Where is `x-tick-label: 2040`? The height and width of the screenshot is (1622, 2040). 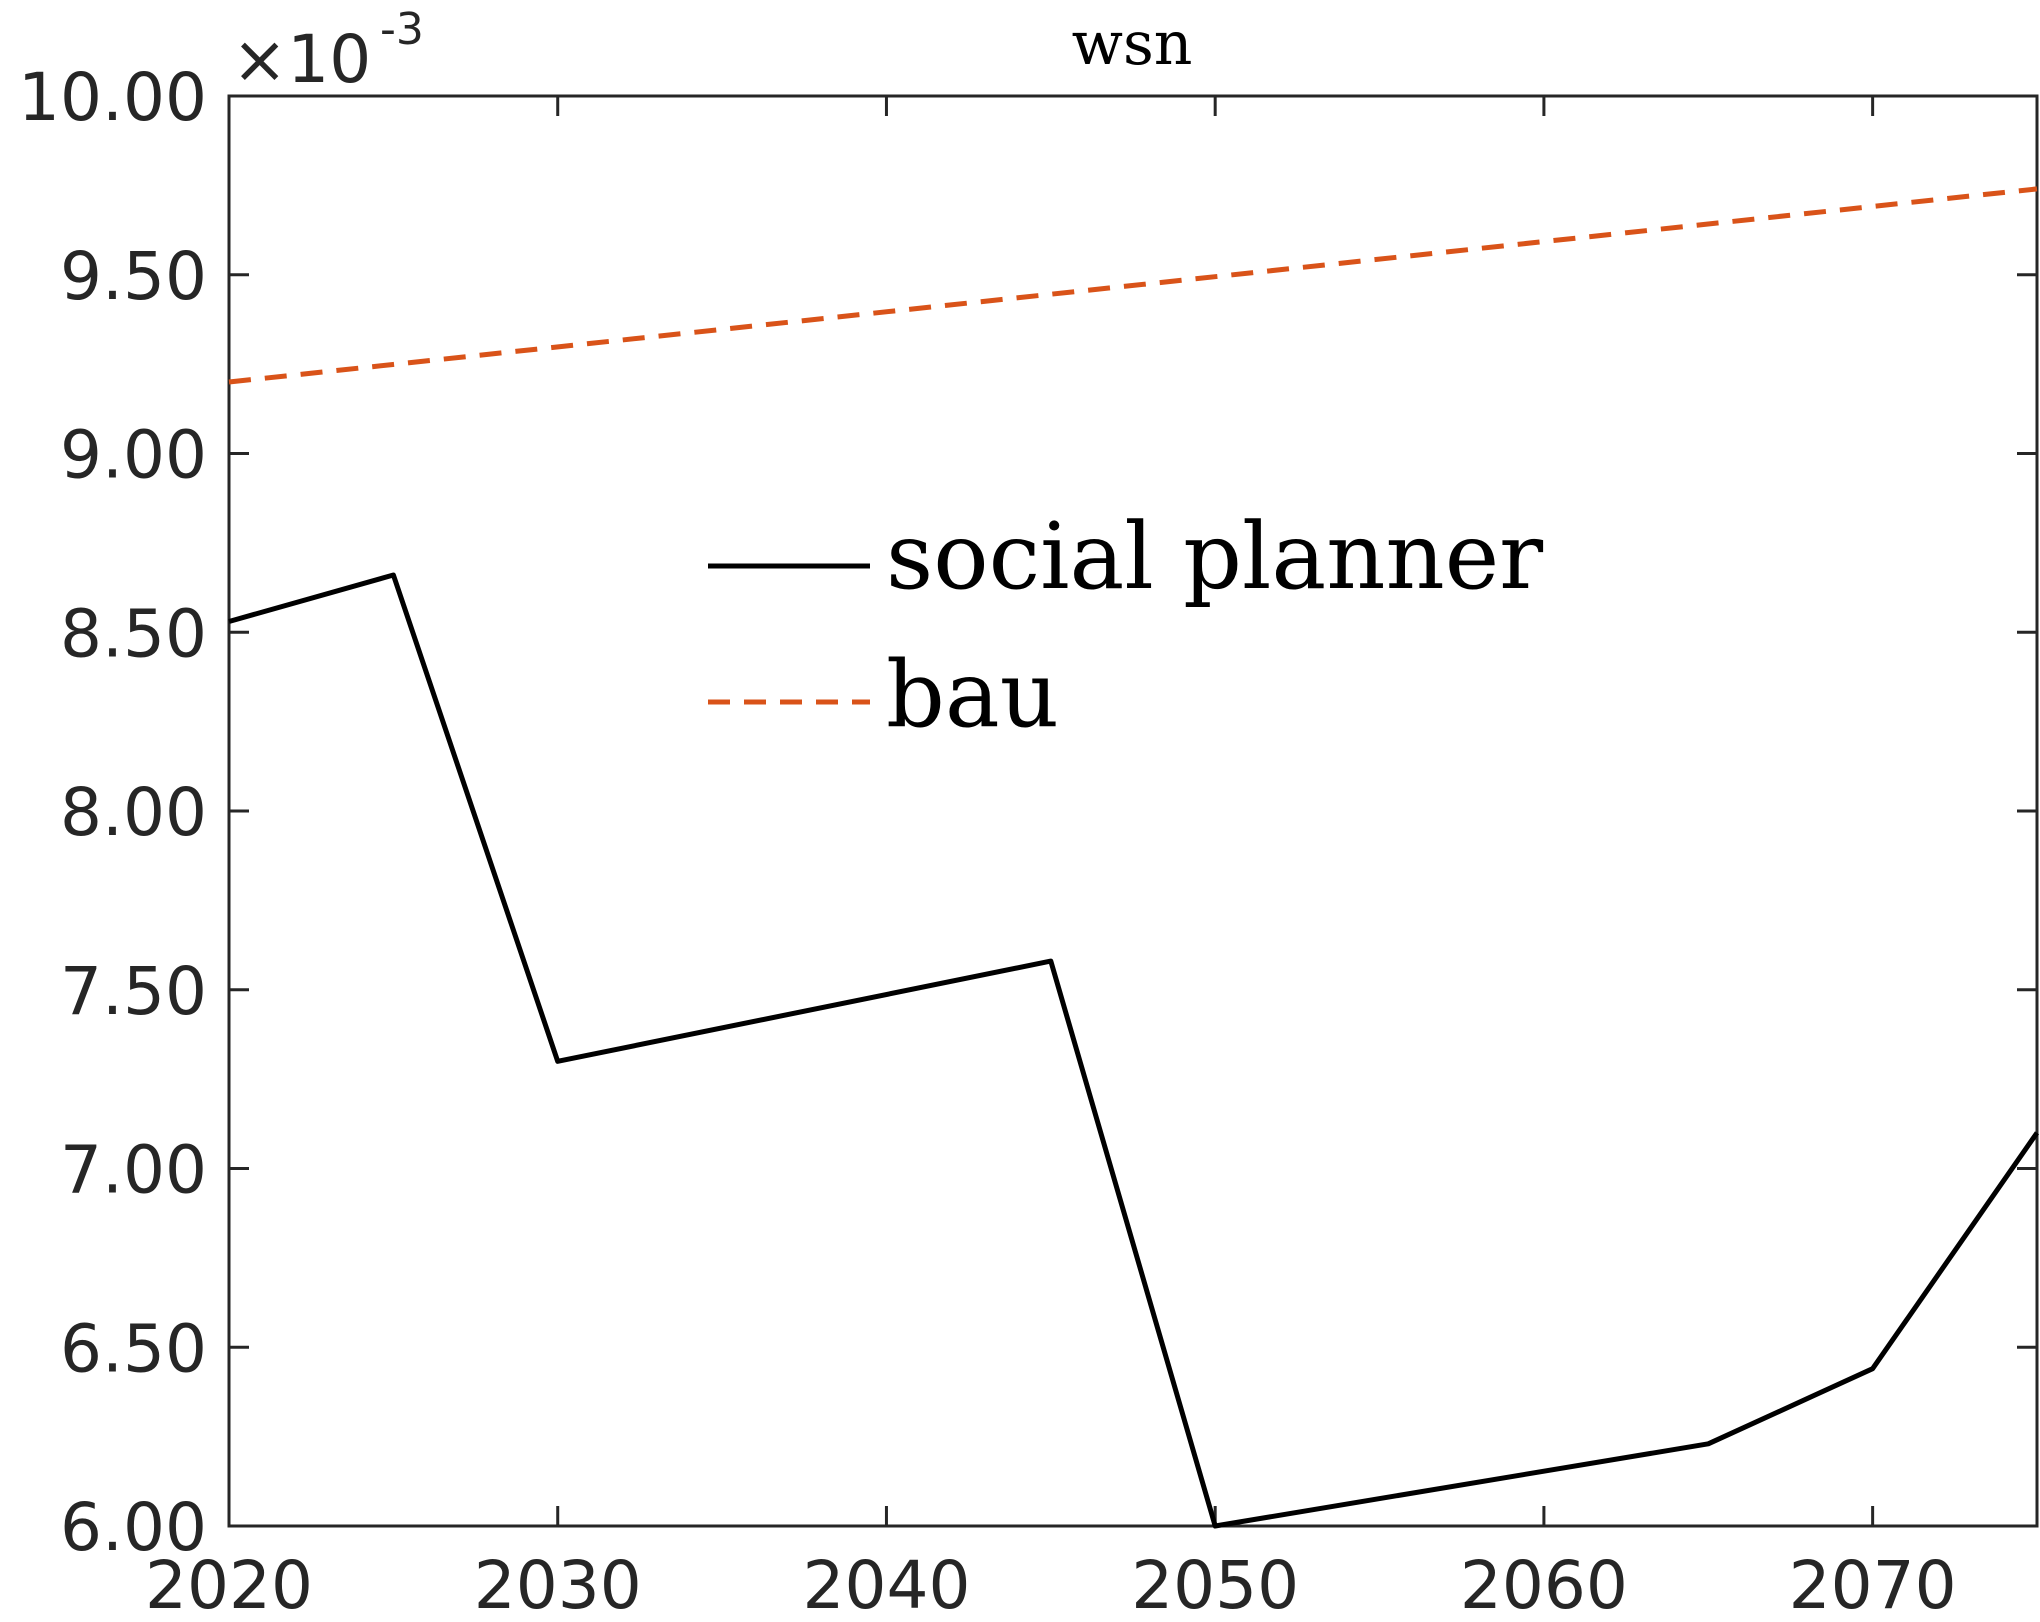 x-tick-label: 2040 is located at coordinates (886, 1584).